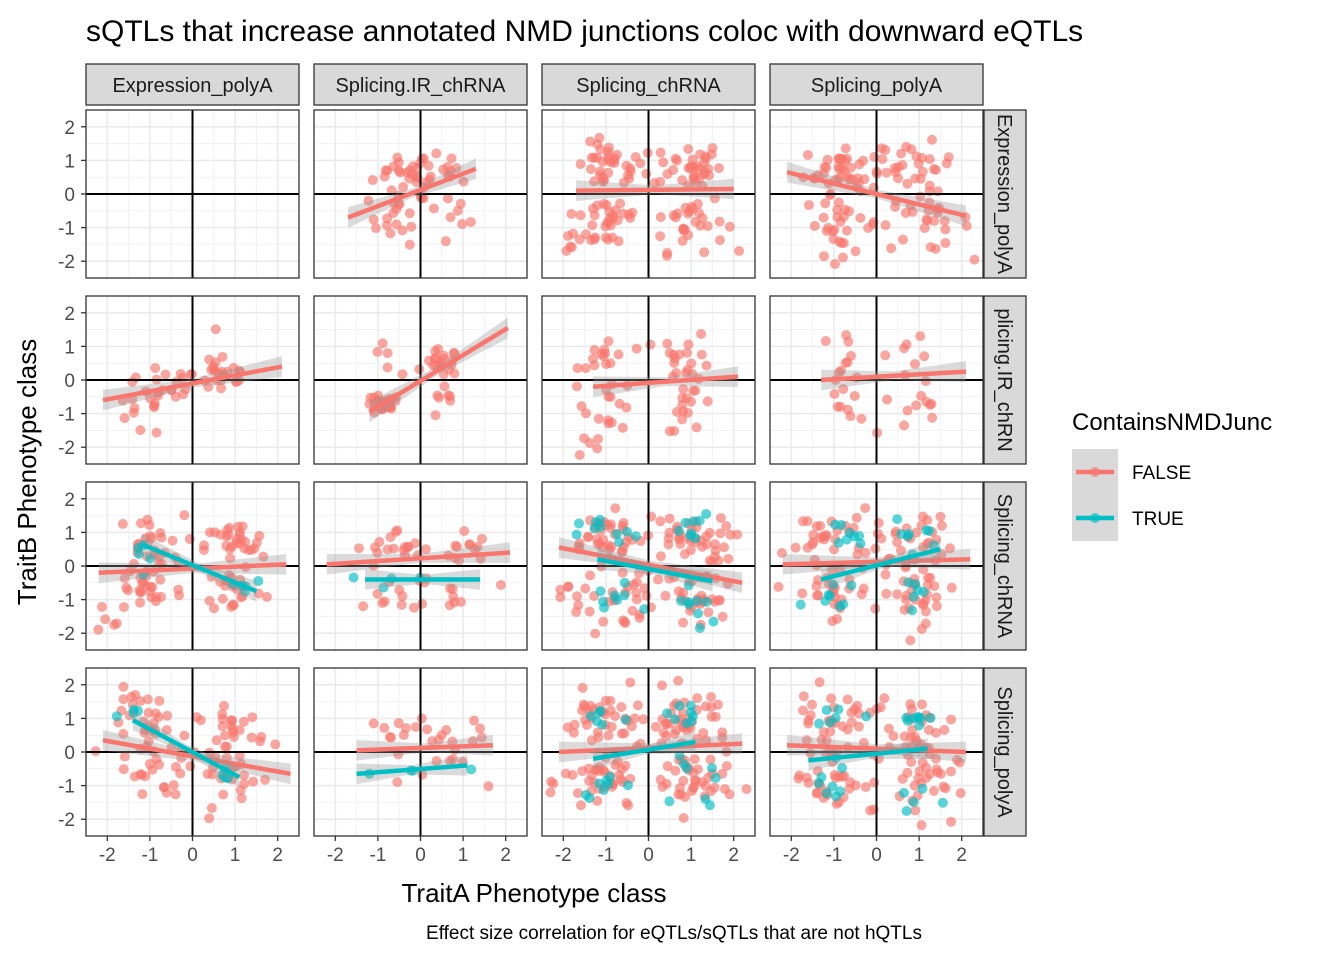 The width and height of the screenshot is (1344, 960). Describe the element at coordinates (1161, 473) in the screenshot. I see `legend-label: FALSE` at that location.